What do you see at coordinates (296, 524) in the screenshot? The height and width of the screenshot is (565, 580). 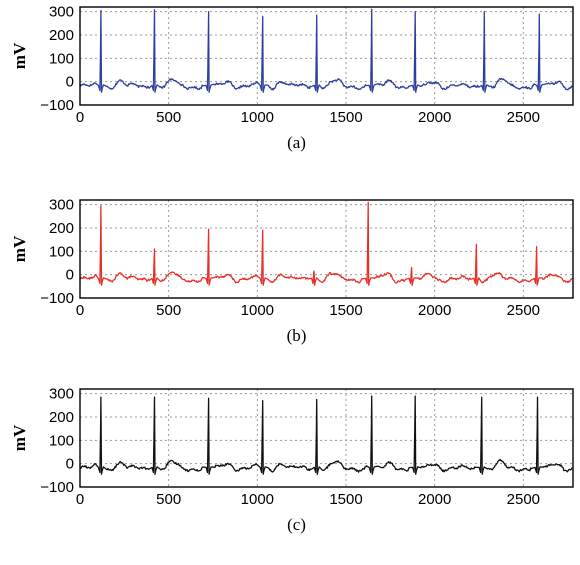 I see `panel-label: (c)` at bounding box center [296, 524].